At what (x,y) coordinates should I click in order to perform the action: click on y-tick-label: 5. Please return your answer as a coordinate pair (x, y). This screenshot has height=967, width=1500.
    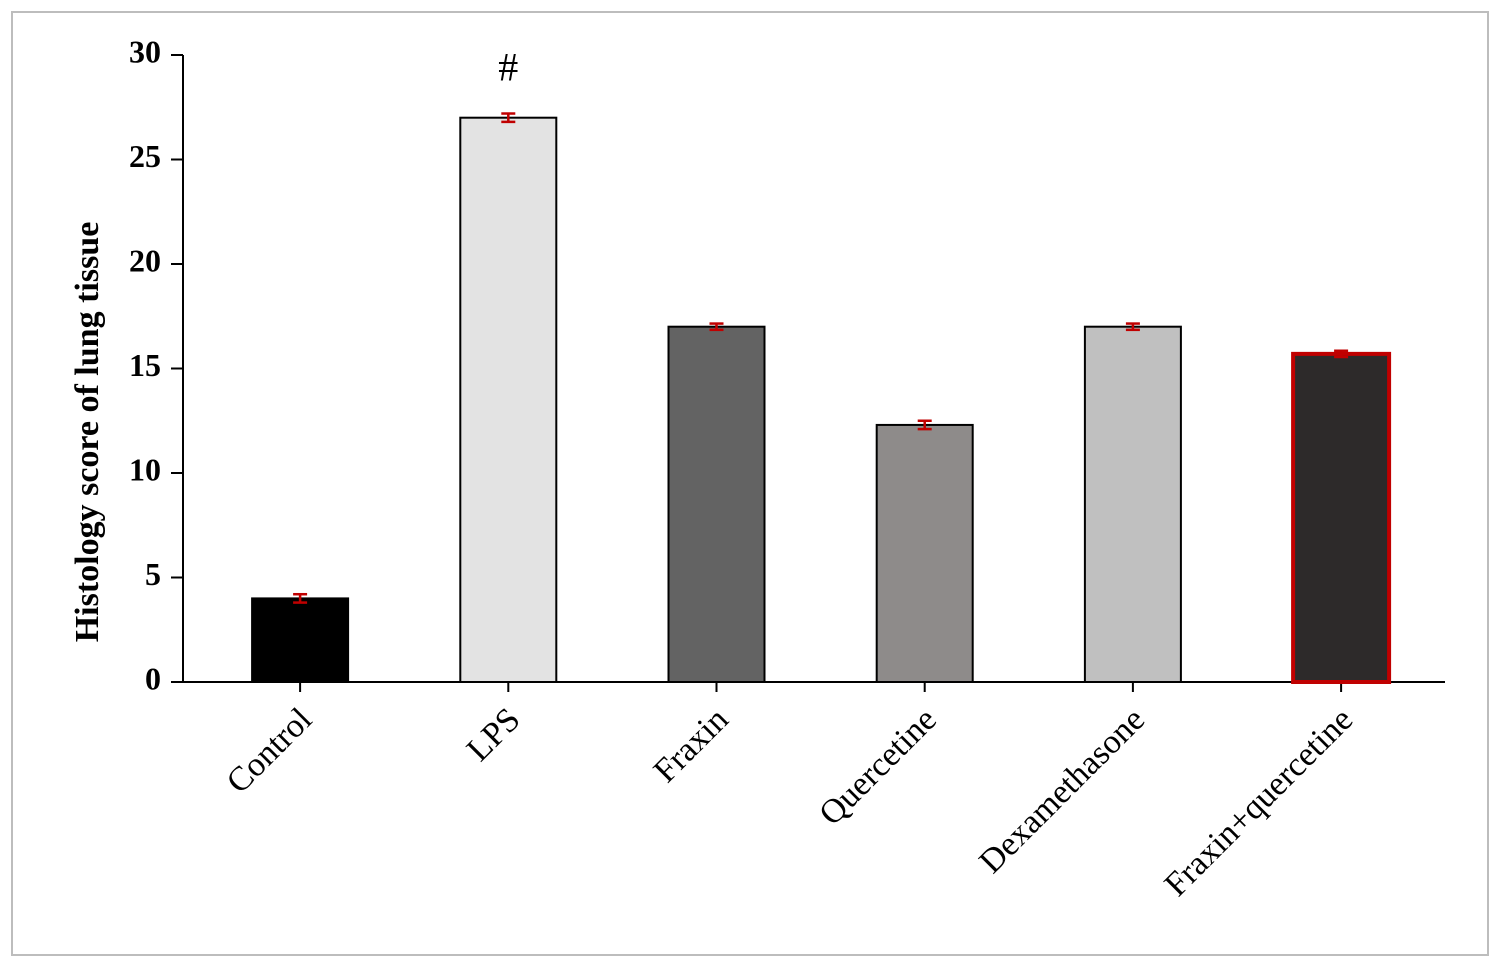
    Looking at the image, I should click on (153, 574).